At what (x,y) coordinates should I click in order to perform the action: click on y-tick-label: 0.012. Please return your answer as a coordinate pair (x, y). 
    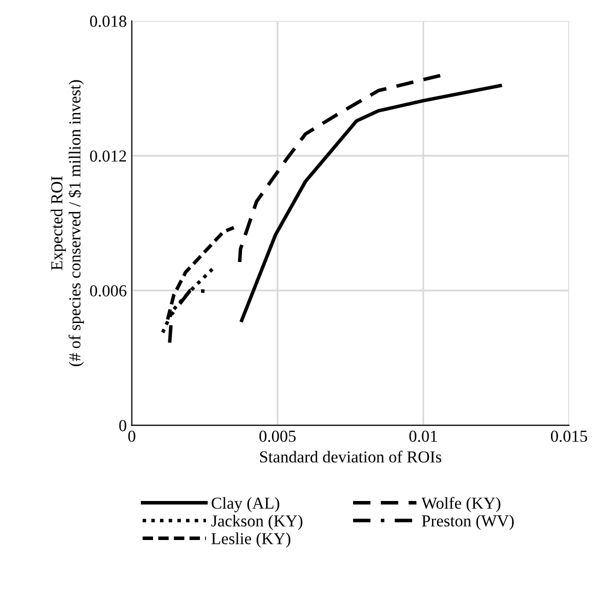
    Looking at the image, I should click on (108, 156).